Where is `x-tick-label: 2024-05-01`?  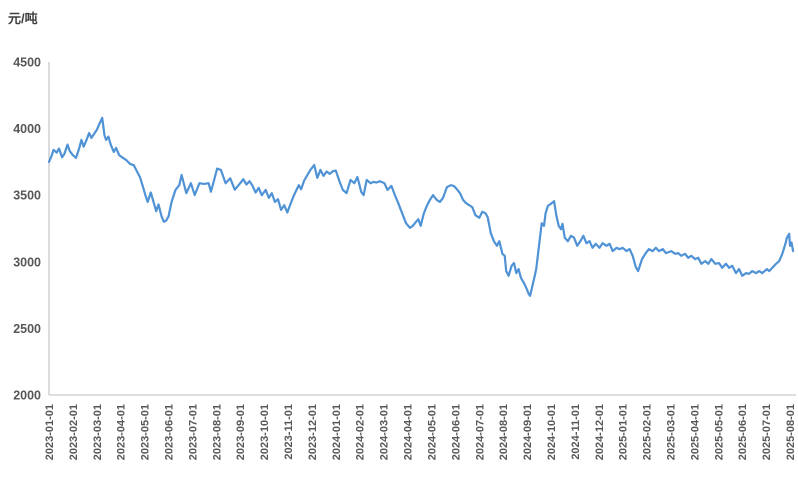 x-tick-label: 2024-05-01 is located at coordinates (432, 432).